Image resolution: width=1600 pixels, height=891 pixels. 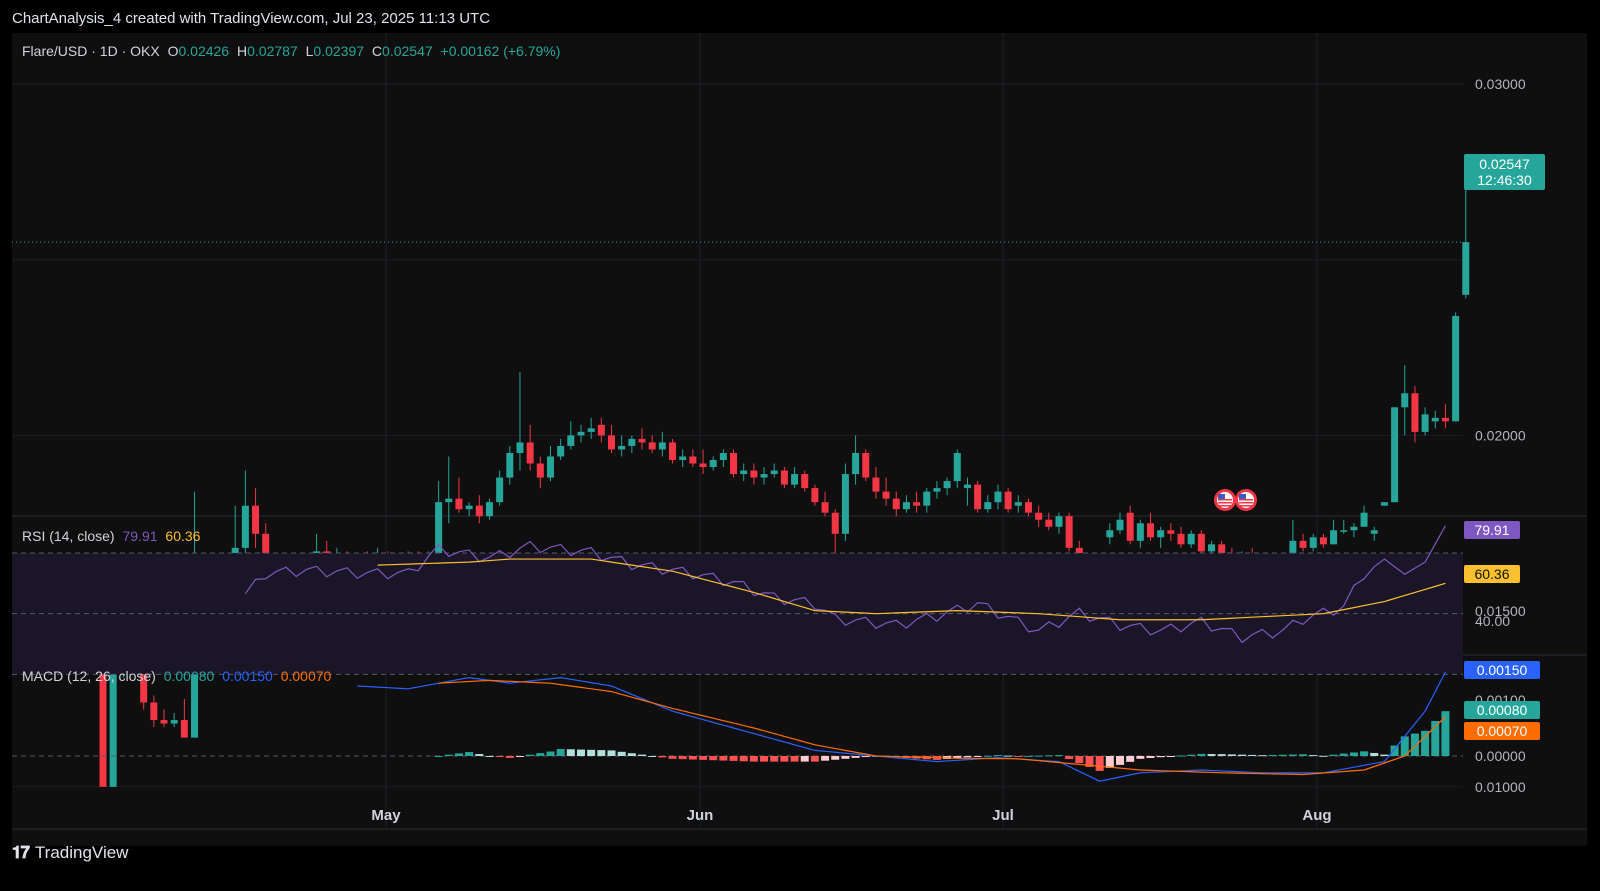 What do you see at coordinates (81, 852) in the screenshot?
I see `tradingview-brand-text: TradingView` at bounding box center [81, 852].